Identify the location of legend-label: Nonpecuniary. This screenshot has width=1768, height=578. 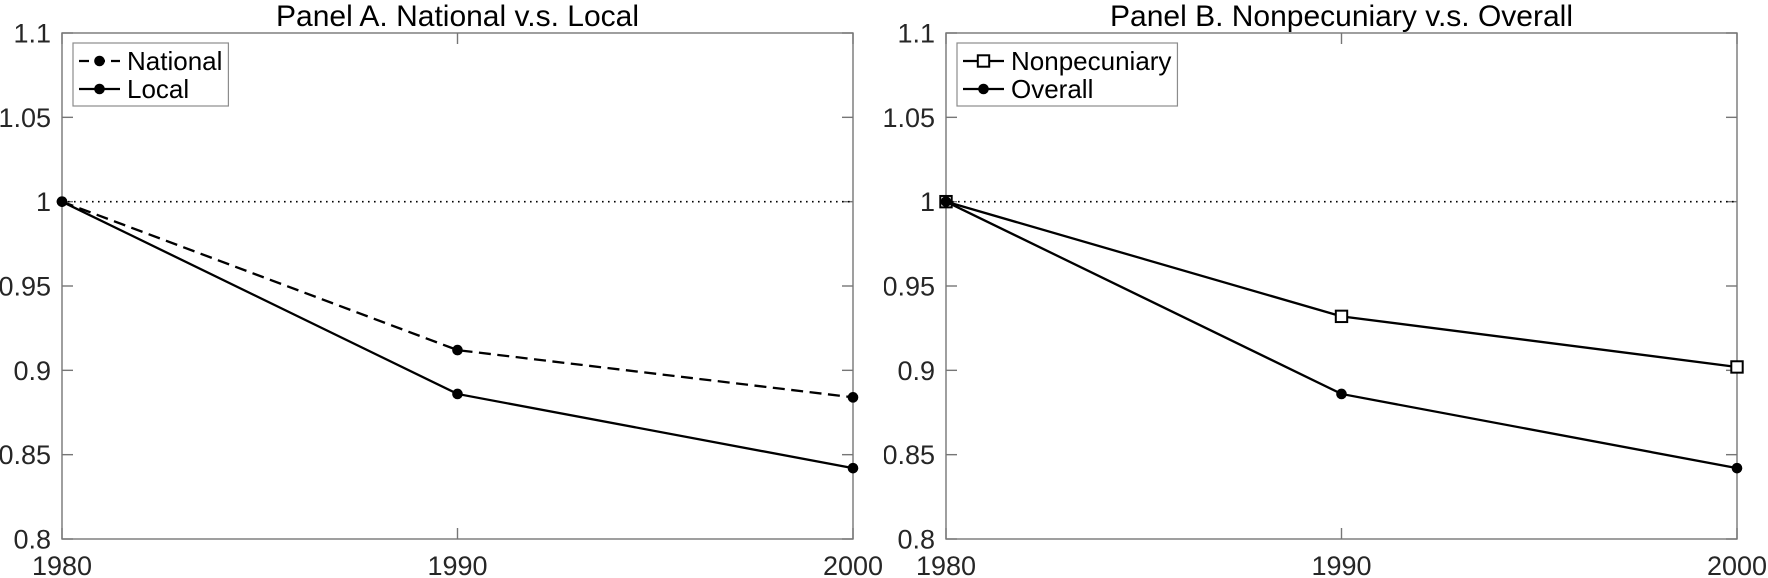
(1091, 61).